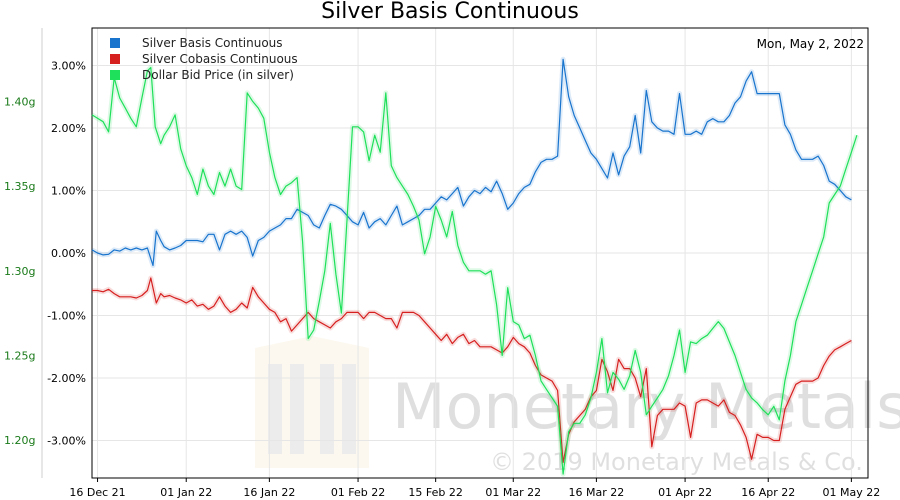 The image size is (900, 500). Describe the element at coordinates (685, 492) in the screenshot. I see `x-tick-label: 01 Apr 22` at that location.